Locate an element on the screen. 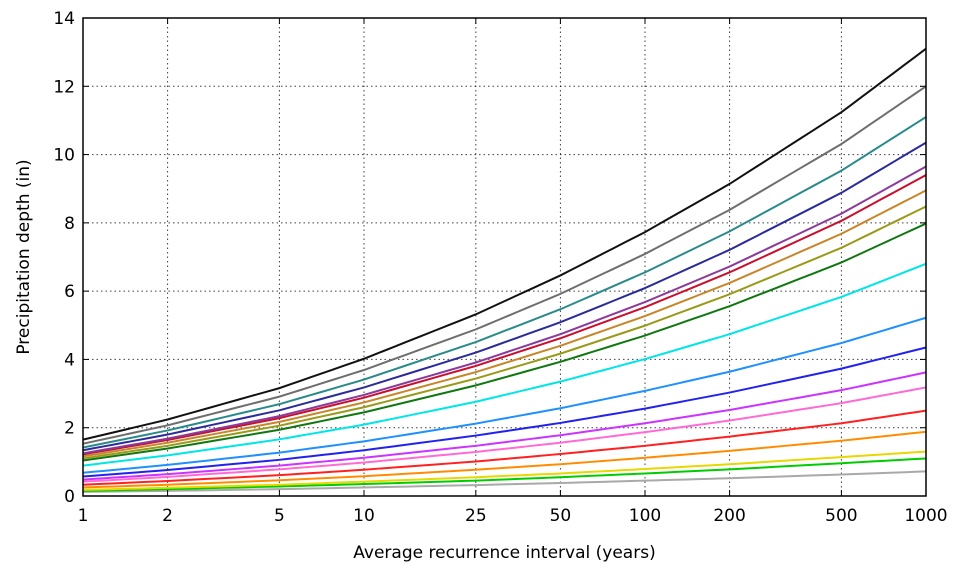 The image size is (953, 569). x-tick-label: 200 is located at coordinates (729, 516).